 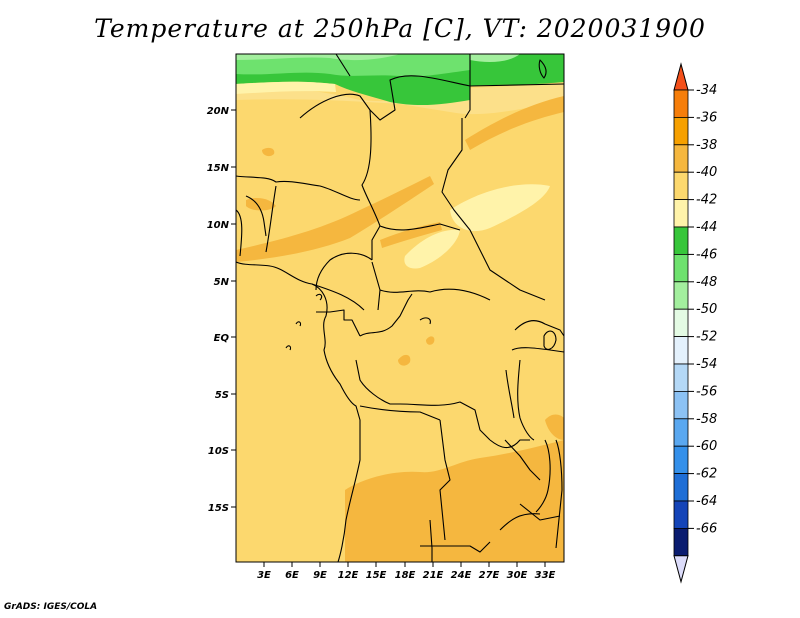 What do you see at coordinates (706, 391) in the screenshot?
I see `colorbar-label: -56` at bounding box center [706, 391].